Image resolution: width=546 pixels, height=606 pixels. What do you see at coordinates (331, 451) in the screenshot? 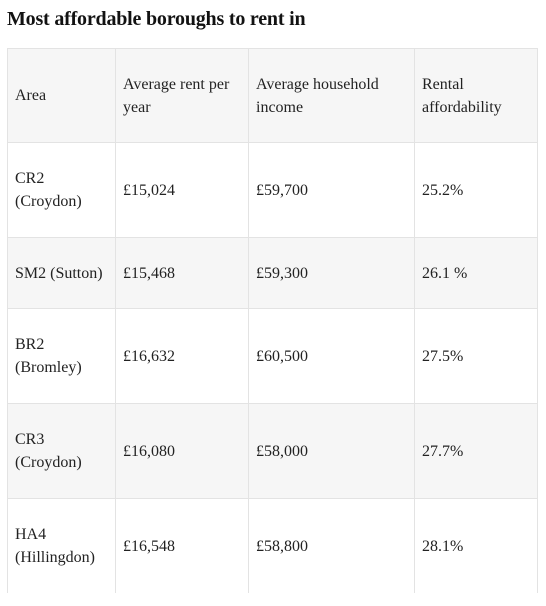
I see `income-cell: £58,000` at bounding box center [331, 451].